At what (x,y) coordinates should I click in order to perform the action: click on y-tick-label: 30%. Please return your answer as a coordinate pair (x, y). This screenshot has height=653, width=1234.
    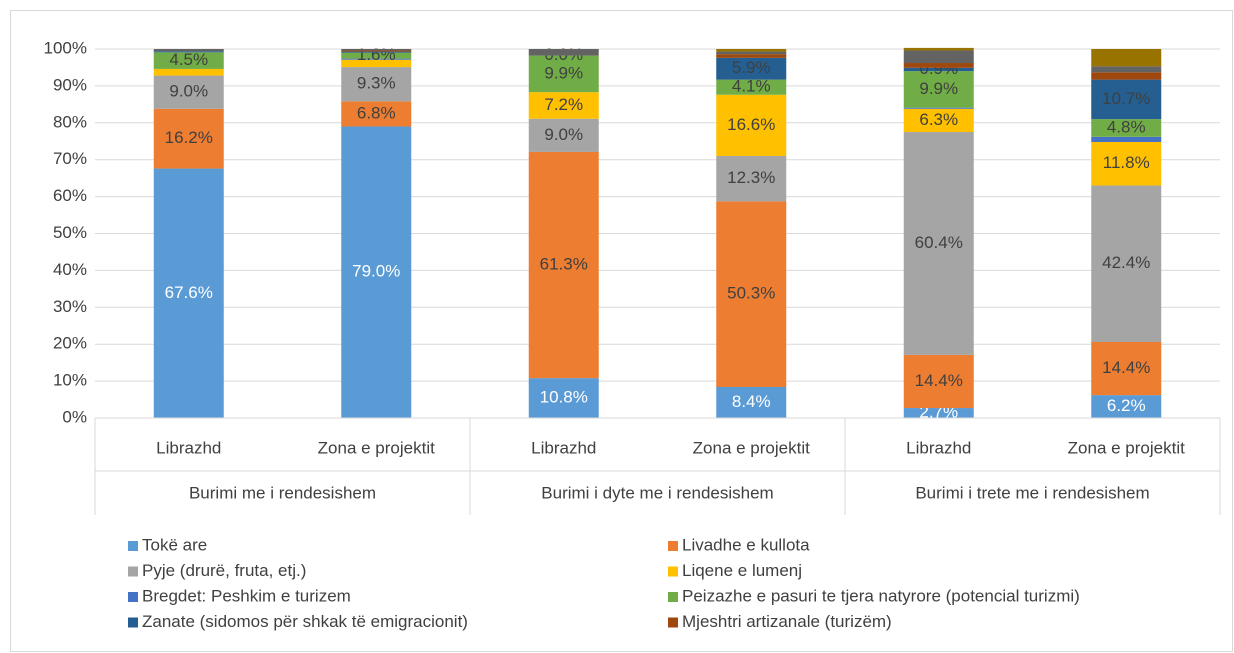
    Looking at the image, I should click on (70, 306).